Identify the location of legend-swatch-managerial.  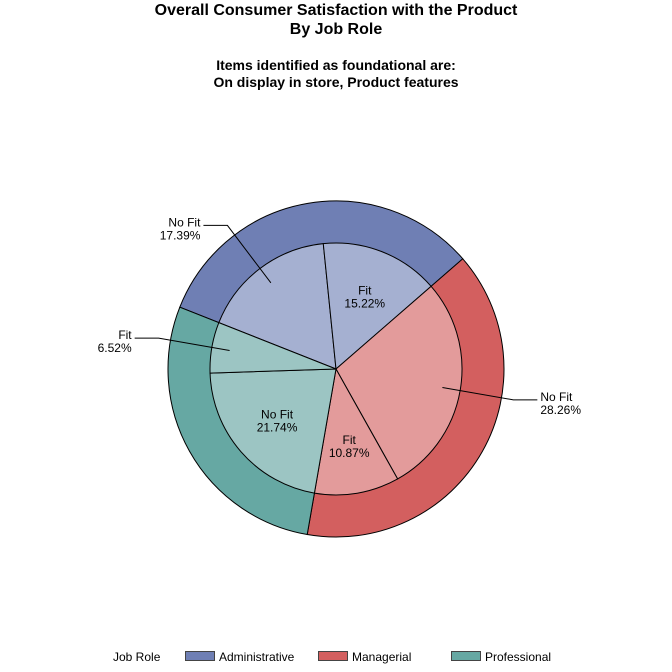
(333, 656).